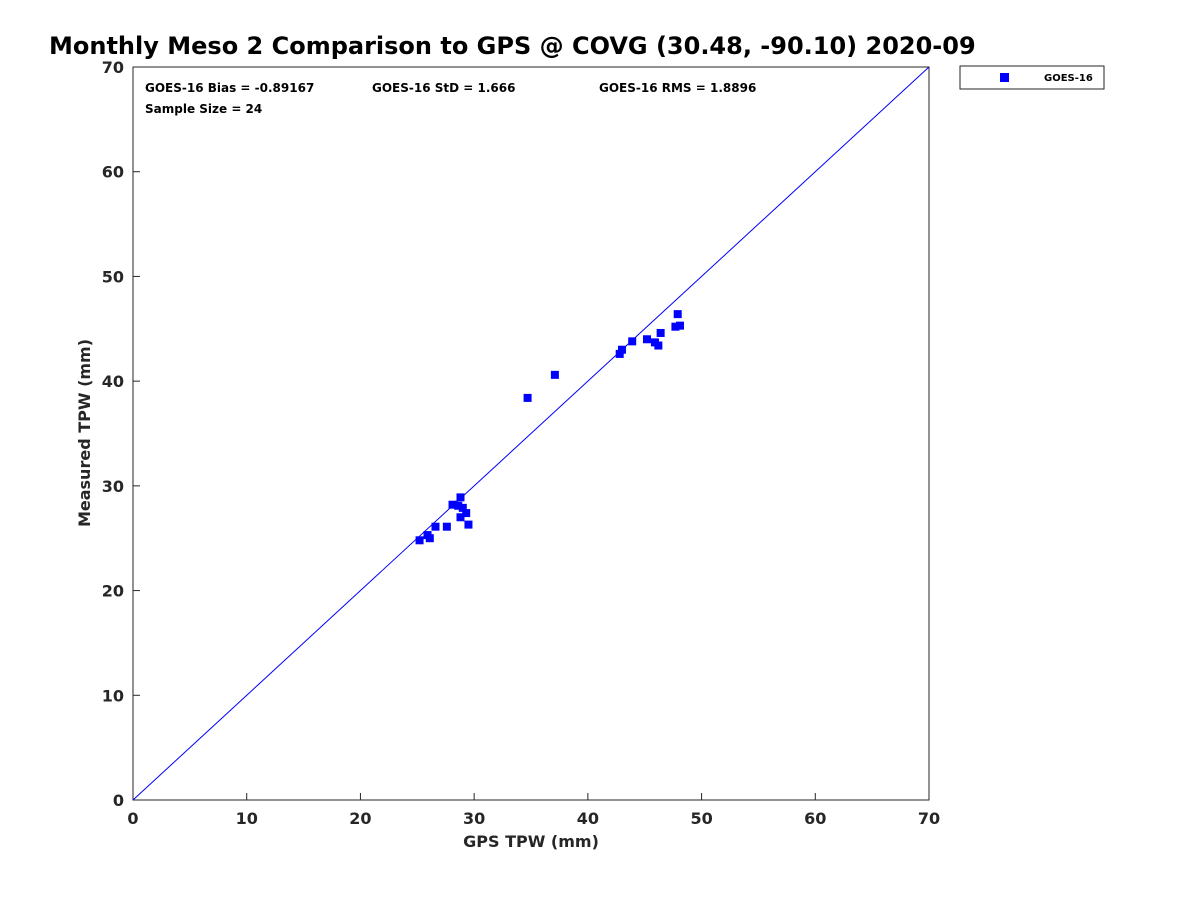  Describe the element at coordinates (701, 818) in the screenshot. I see `x-tick-label: 50` at that location.